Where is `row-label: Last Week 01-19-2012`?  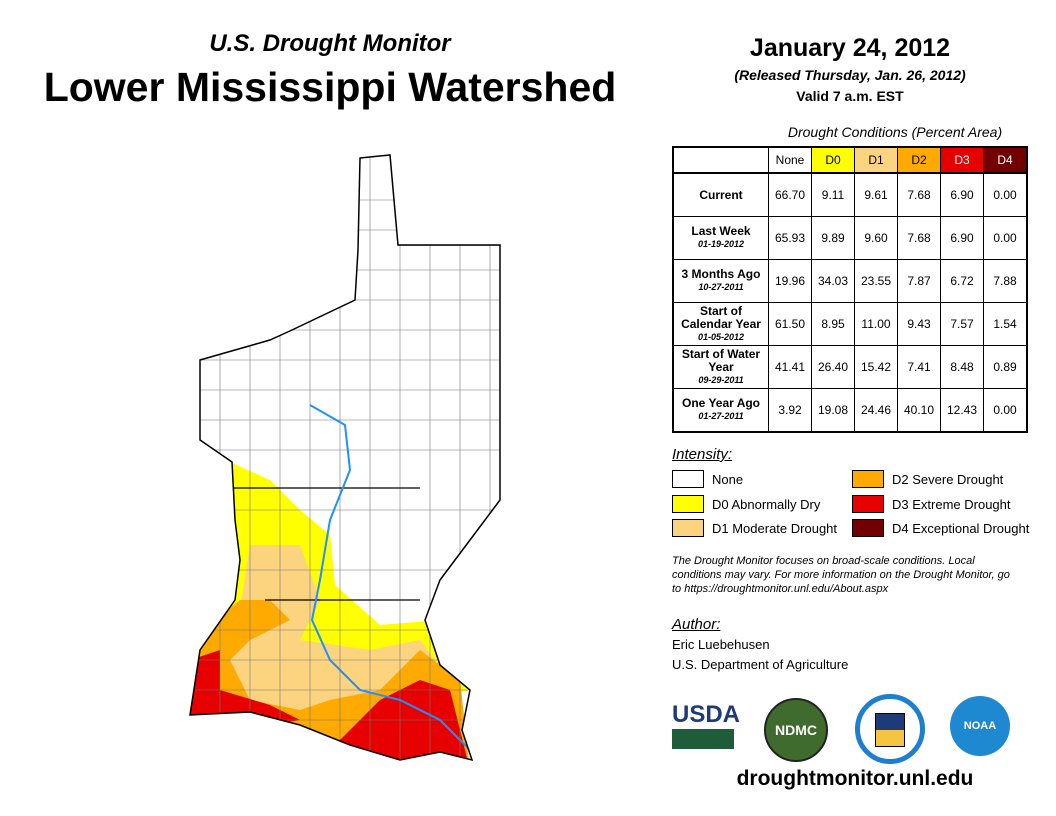
row-label: Last Week 01-19-2012 is located at coordinates (720, 238).